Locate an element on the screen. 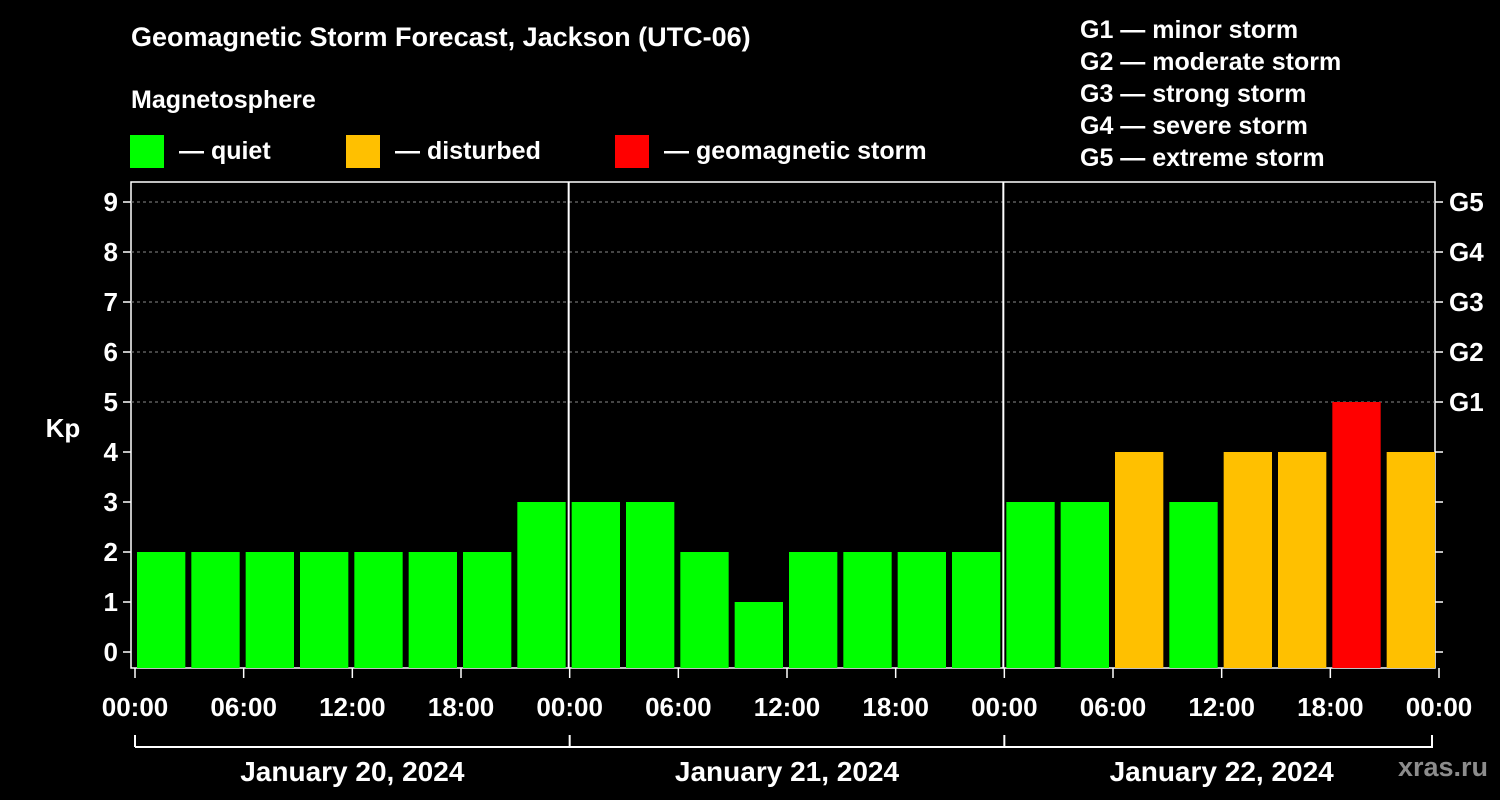 The height and width of the screenshot is (800, 1500). day-label: January 22, 2024 is located at coordinates (1222, 771).